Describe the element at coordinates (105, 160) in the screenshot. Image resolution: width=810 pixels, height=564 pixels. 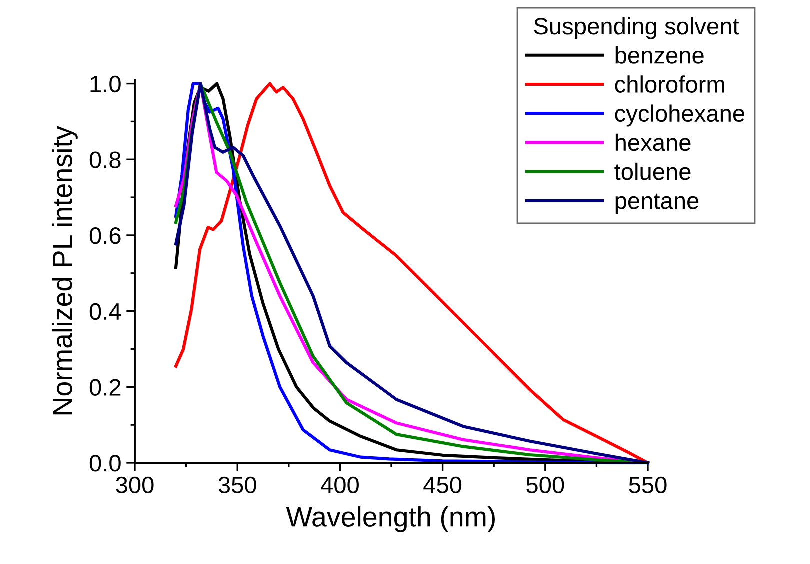
I see `y-tick-label: 0.8` at that location.